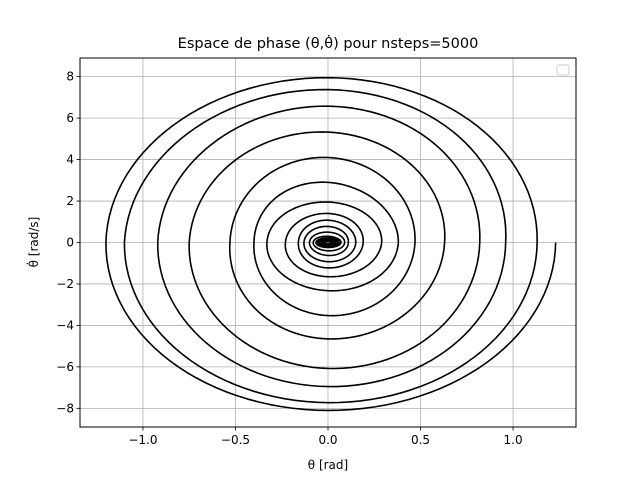  Describe the element at coordinates (142, 440) in the screenshot. I see `x-tick-label: −1.0` at that location.